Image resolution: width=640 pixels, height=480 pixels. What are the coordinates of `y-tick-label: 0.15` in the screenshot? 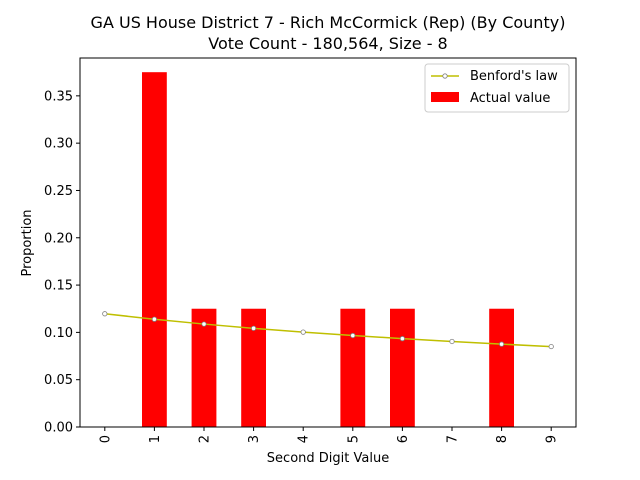 It's located at (58, 286).